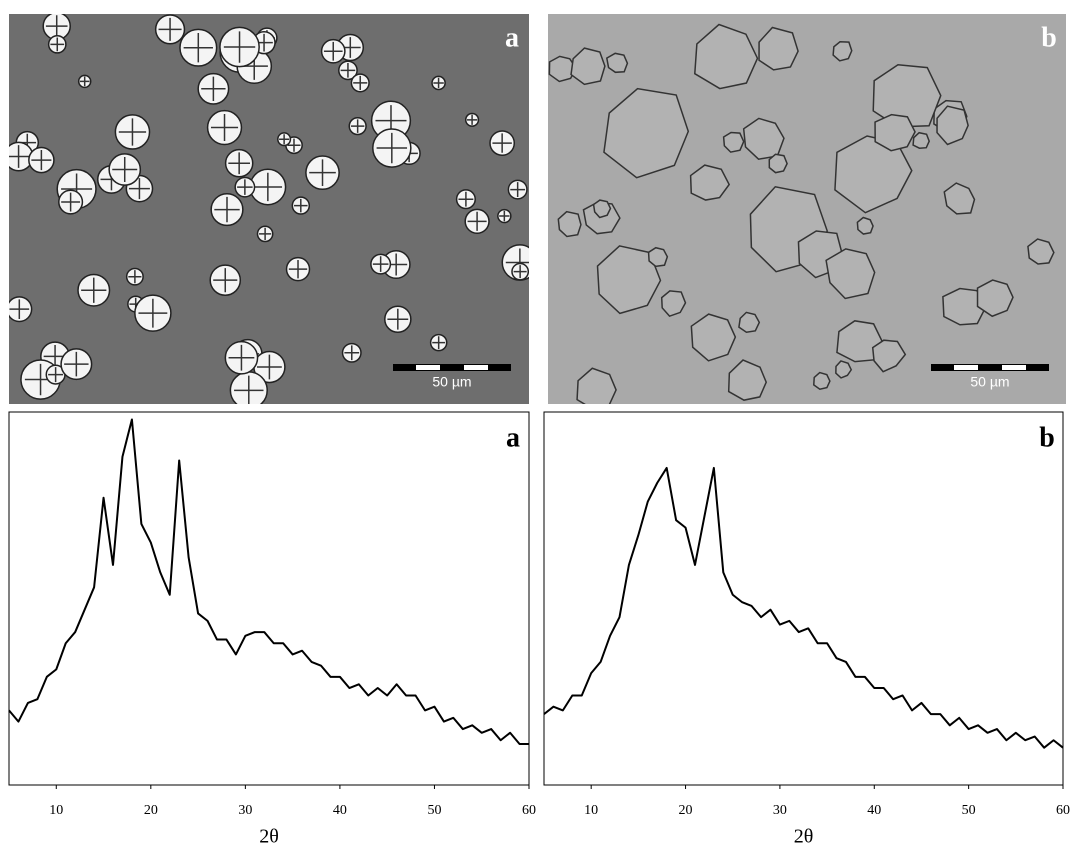 The image size is (1075, 851). Describe the element at coordinates (804, 837) in the screenshot. I see `x-axis-label: 2θ` at that location.